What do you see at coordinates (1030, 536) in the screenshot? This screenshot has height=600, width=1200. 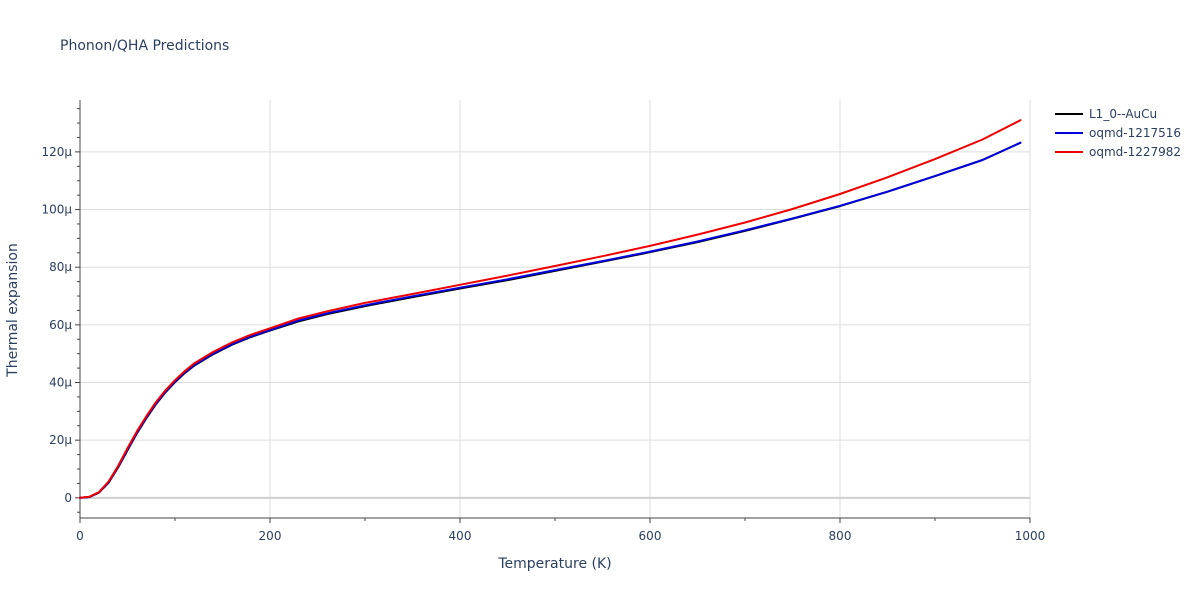 I see `x-tick-label: 1000` at bounding box center [1030, 536].